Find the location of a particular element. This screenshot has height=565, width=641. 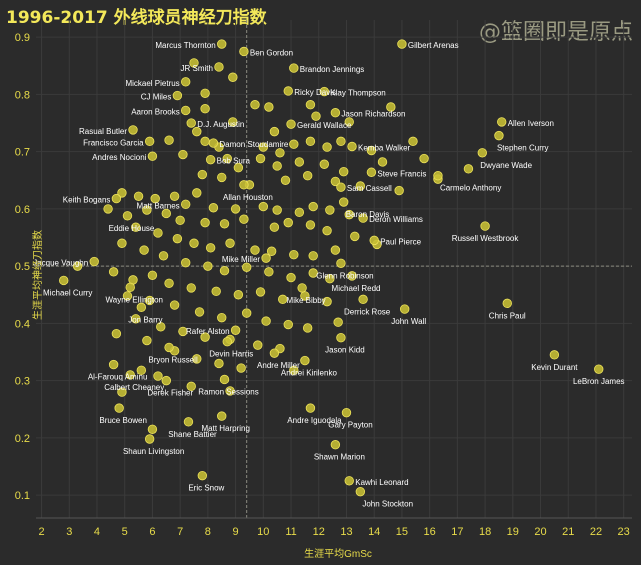

point-label: Michael Redd is located at coordinates (356, 288).